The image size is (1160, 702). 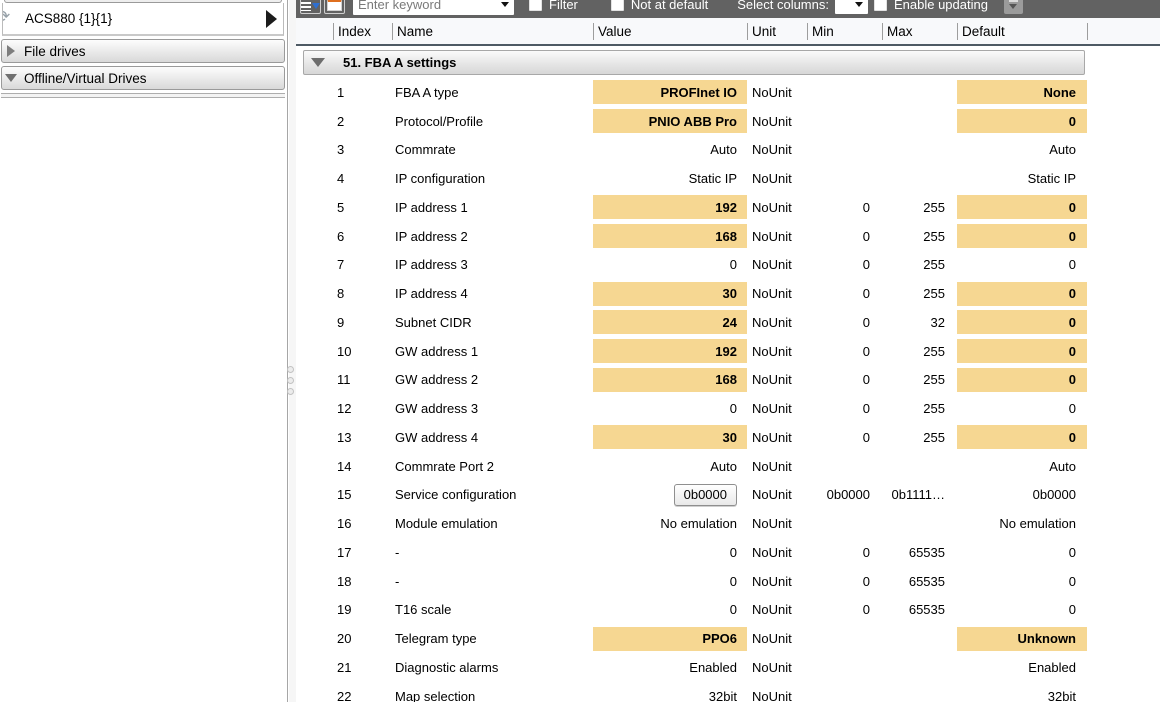 What do you see at coordinates (694, 62) in the screenshot?
I see `parameter-group-row: 51. FBA A settings` at bounding box center [694, 62].